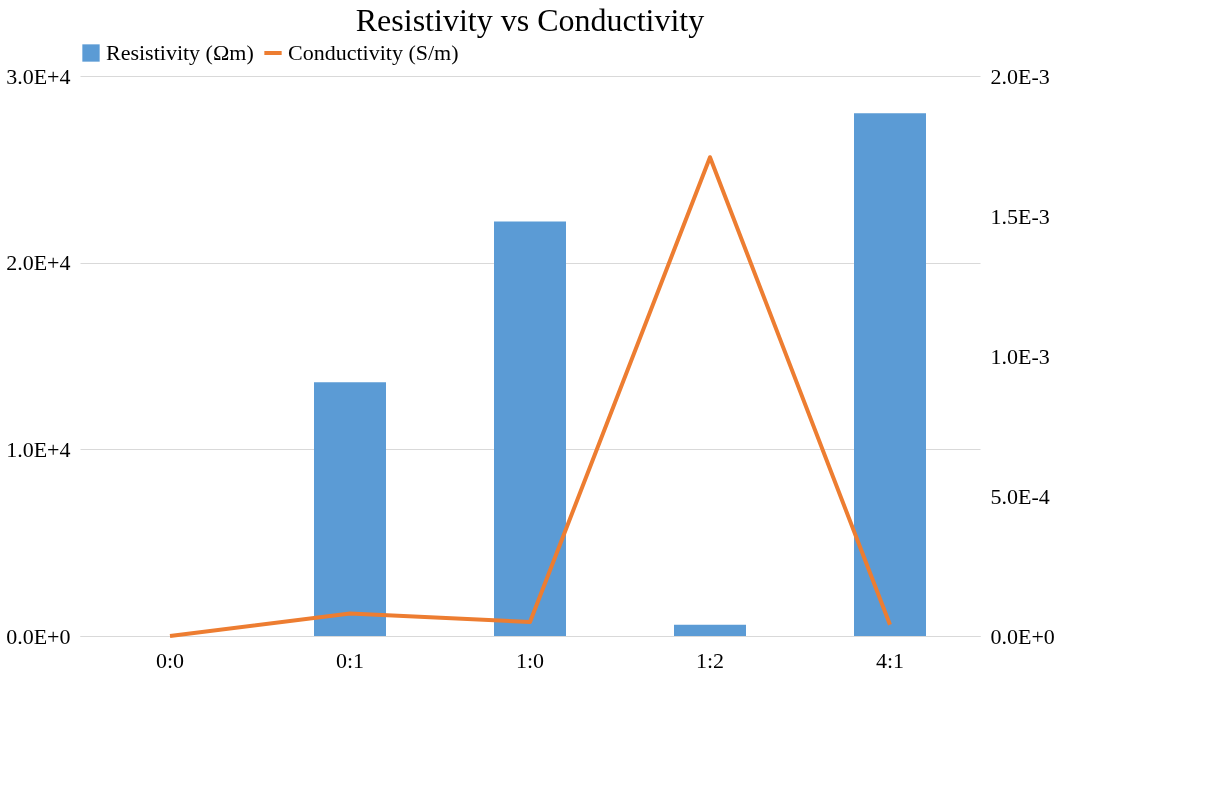 Image resolution: width=1207 pixels, height=808 pixels. Describe the element at coordinates (710, 660) in the screenshot. I see `x-tick-label: 1:2` at that location.